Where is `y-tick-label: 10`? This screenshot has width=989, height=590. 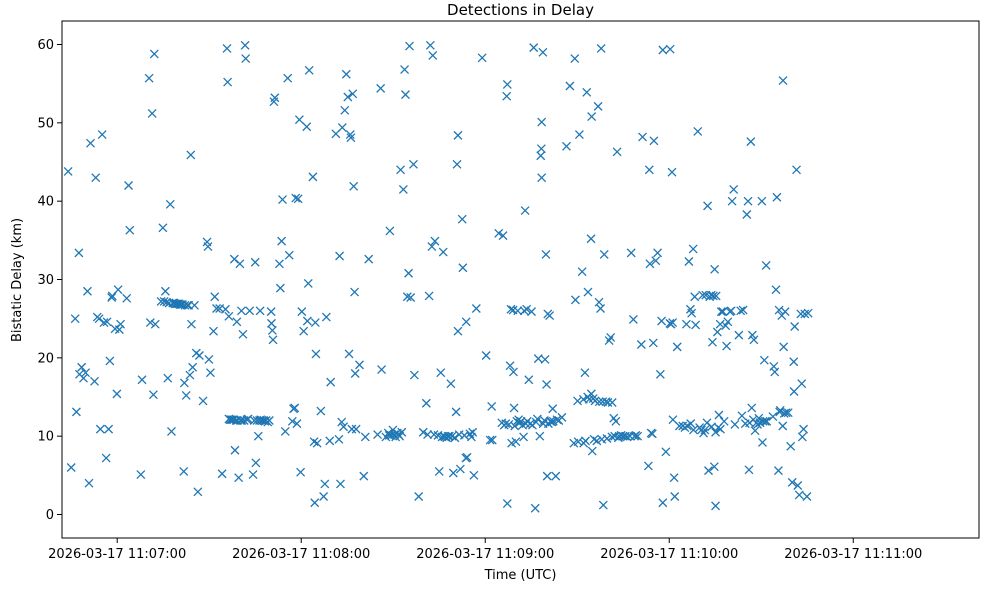 y-tick-label: 10 is located at coordinates (45, 437).